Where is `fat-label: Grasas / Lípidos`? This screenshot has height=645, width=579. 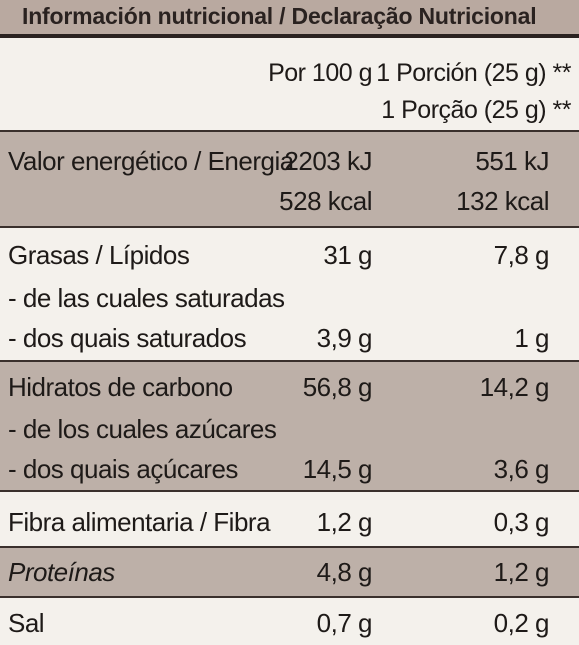
fat-label: Grasas / Lípidos is located at coordinates (99, 255).